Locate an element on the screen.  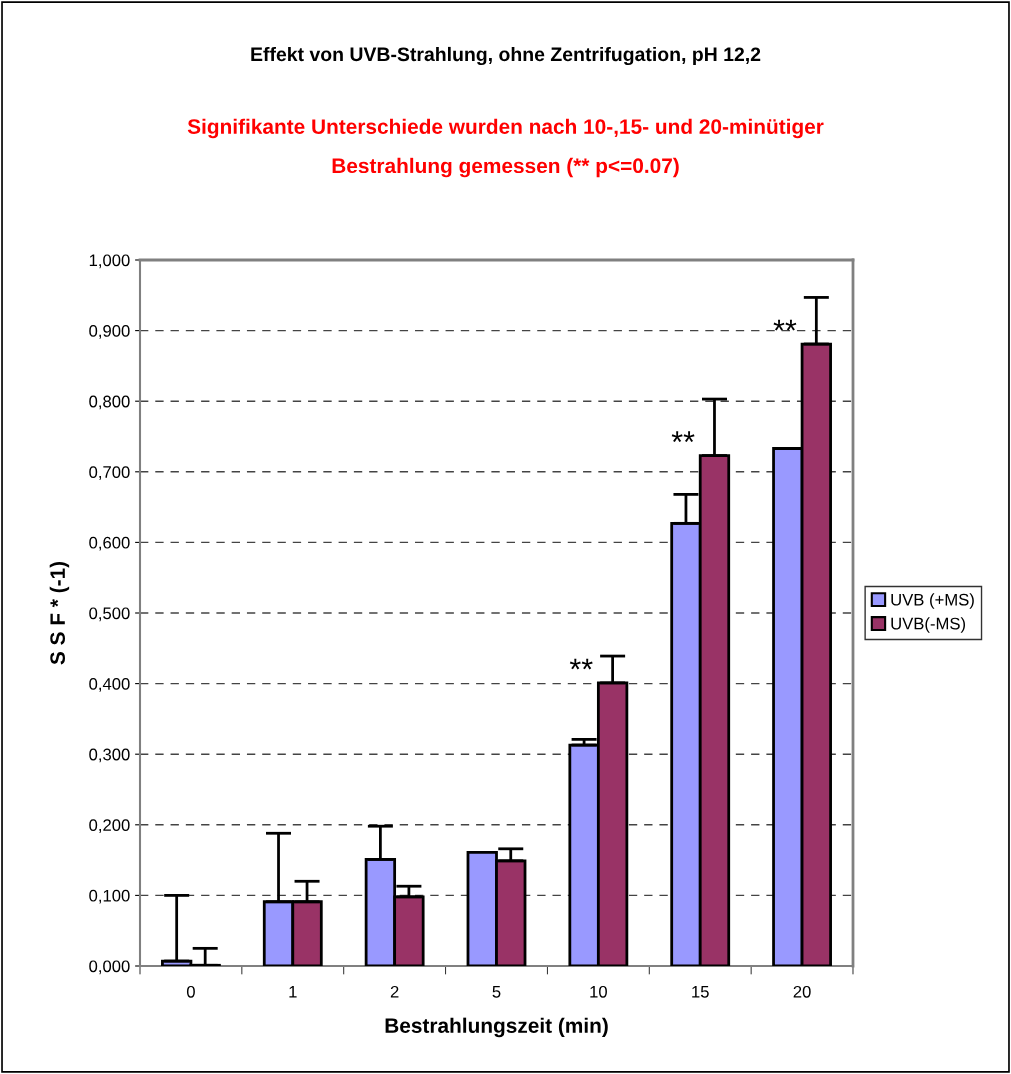
x-tick-label: 0 is located at coordinates (190, 991).